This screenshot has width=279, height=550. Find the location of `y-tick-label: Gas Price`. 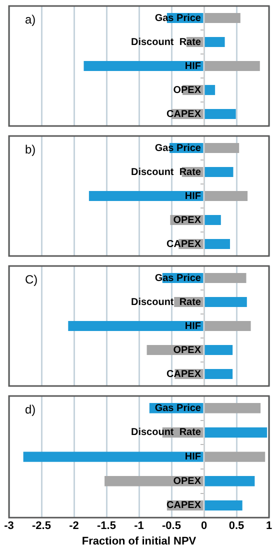

y-tick-label: Gas Price is located at coordinates (178, 408).